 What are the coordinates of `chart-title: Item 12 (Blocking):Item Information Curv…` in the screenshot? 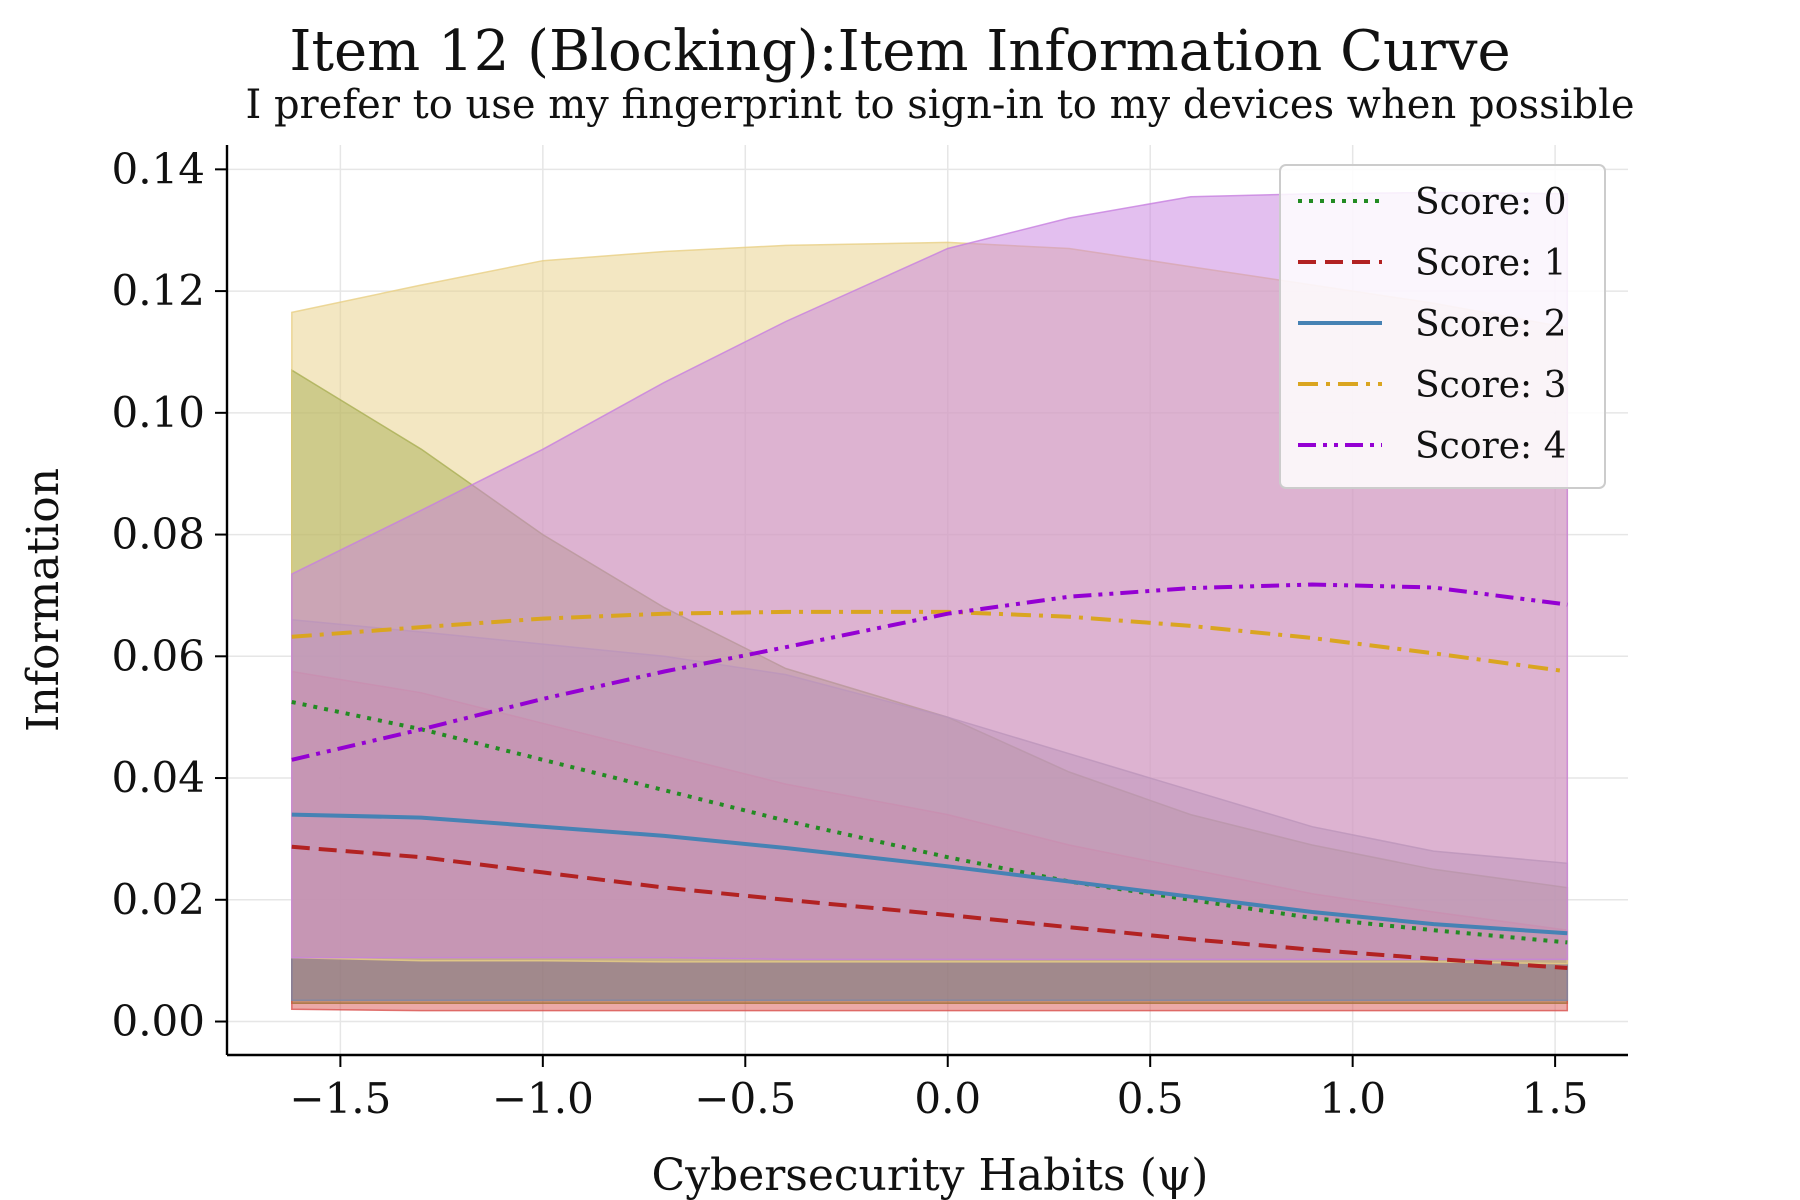 It's located at (899, 51).